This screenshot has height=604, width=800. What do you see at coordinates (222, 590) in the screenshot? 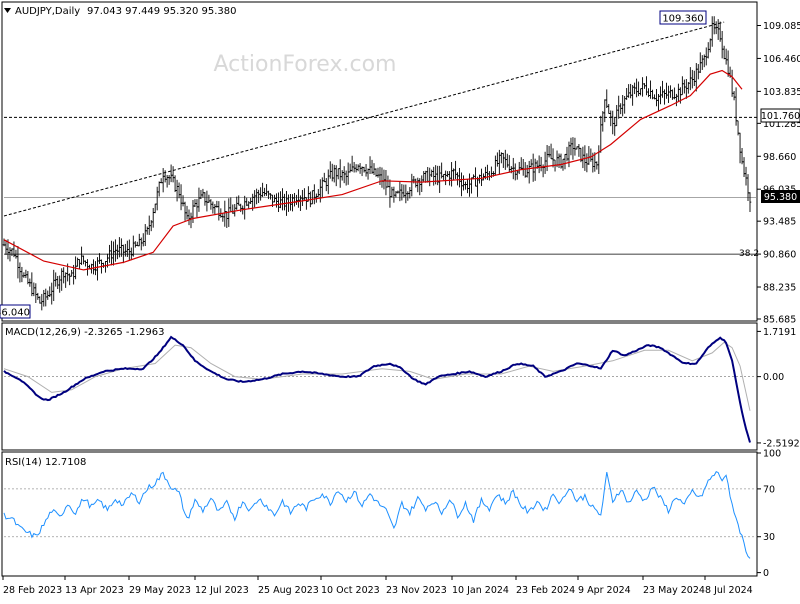
I see `x-tick-label: 12 Jul 2023` at bounding box center [222, 590].